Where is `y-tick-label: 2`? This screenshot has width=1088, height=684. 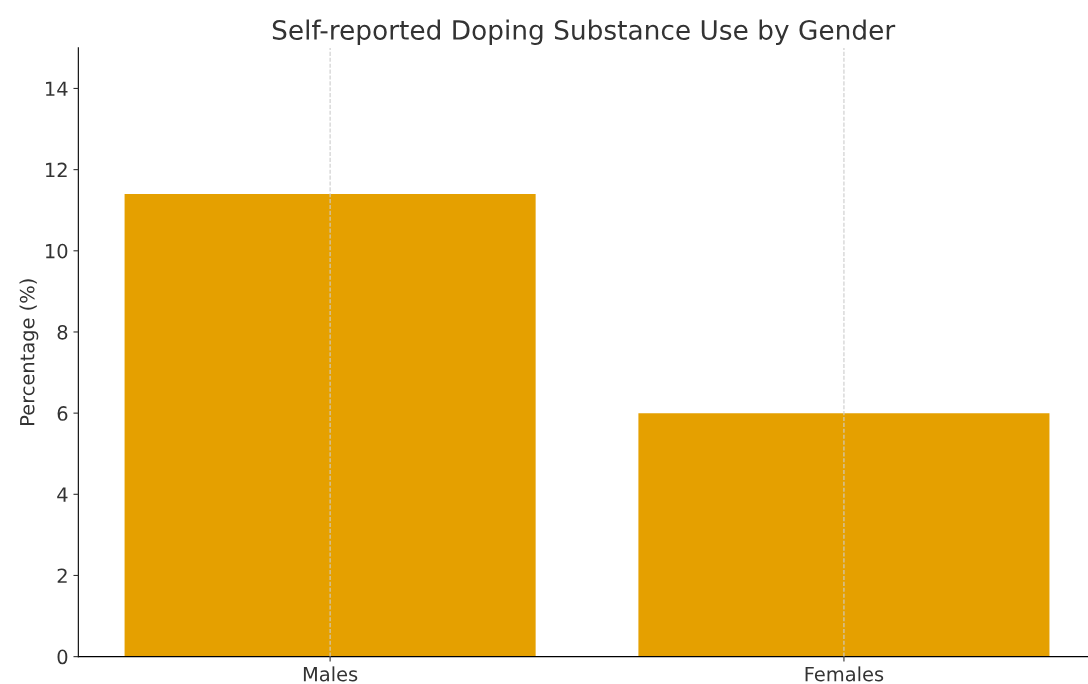 y-tick-label: 2 is located at coordinates (62, 575).